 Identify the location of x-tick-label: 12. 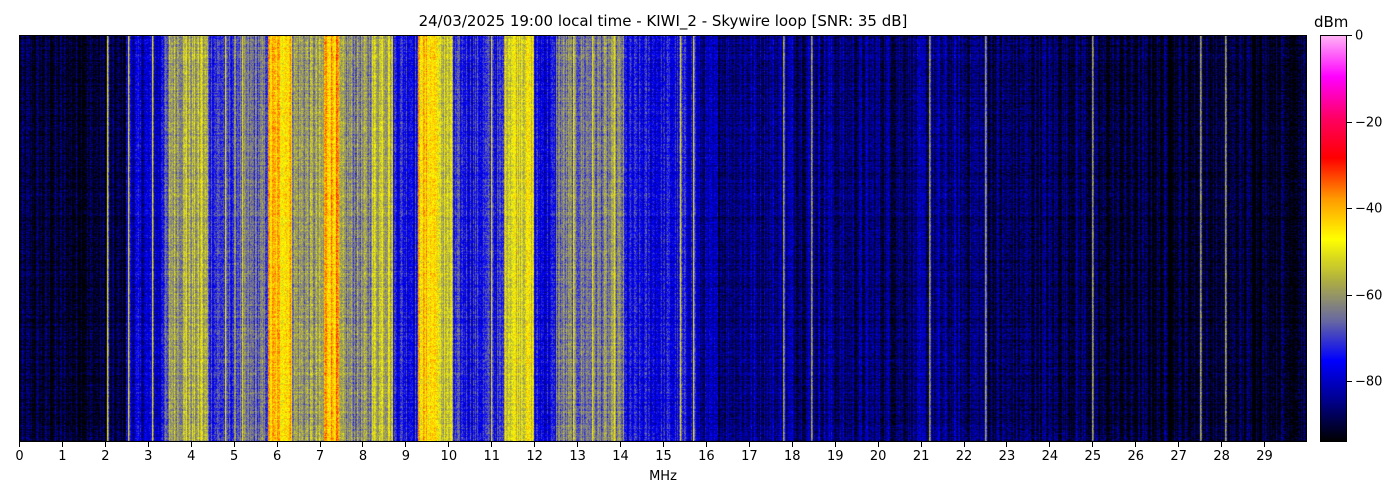
(534, 456).